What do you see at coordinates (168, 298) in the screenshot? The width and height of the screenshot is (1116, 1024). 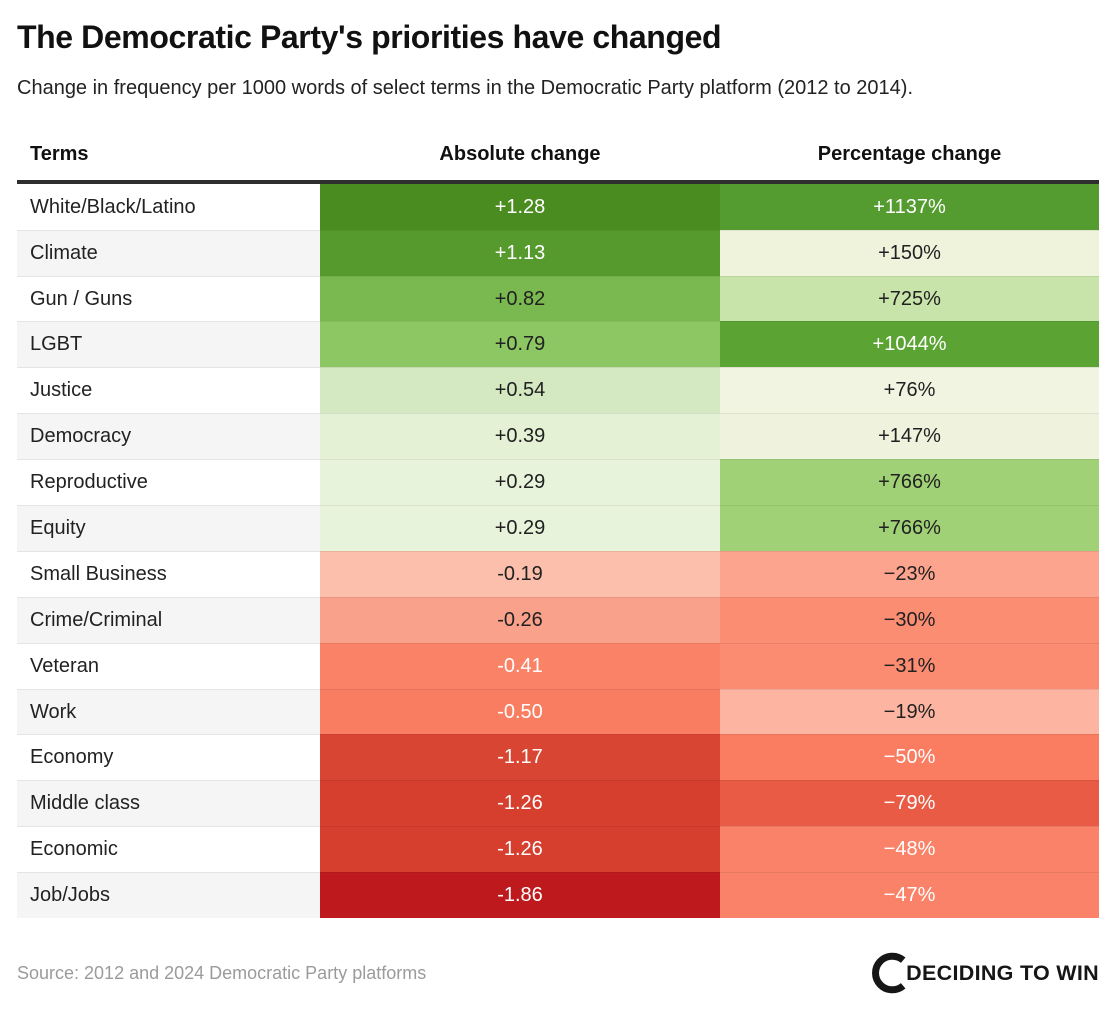 I see `term-cell: Gun / Guns` at bounding box center [168, 298].